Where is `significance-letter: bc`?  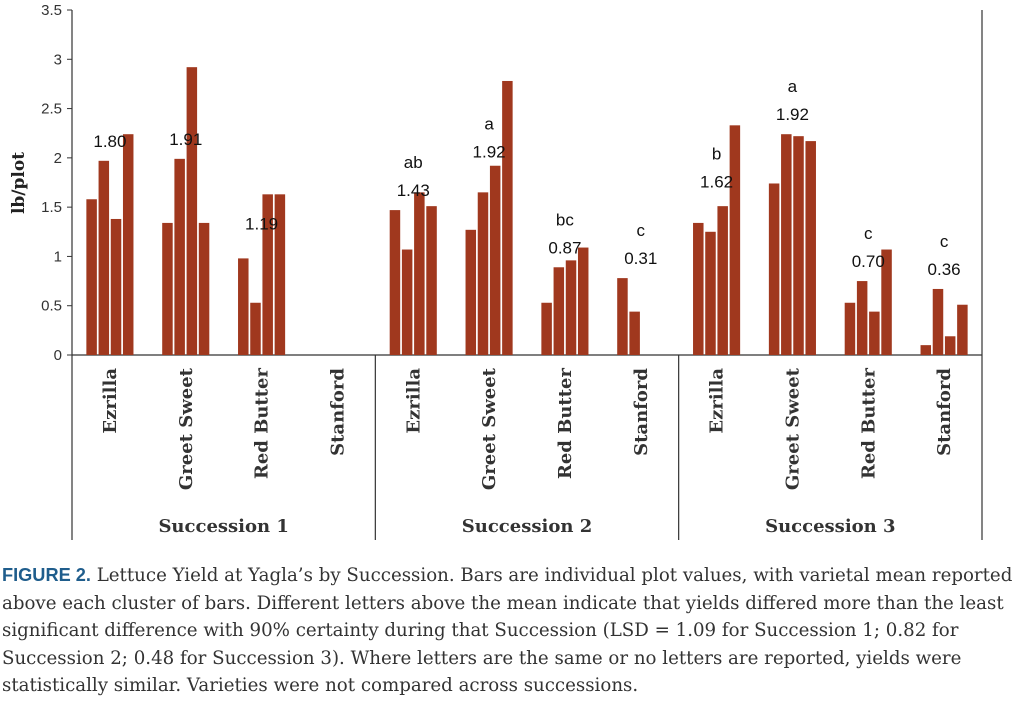
significance-letter: bc is located at coordinates (565, 219).